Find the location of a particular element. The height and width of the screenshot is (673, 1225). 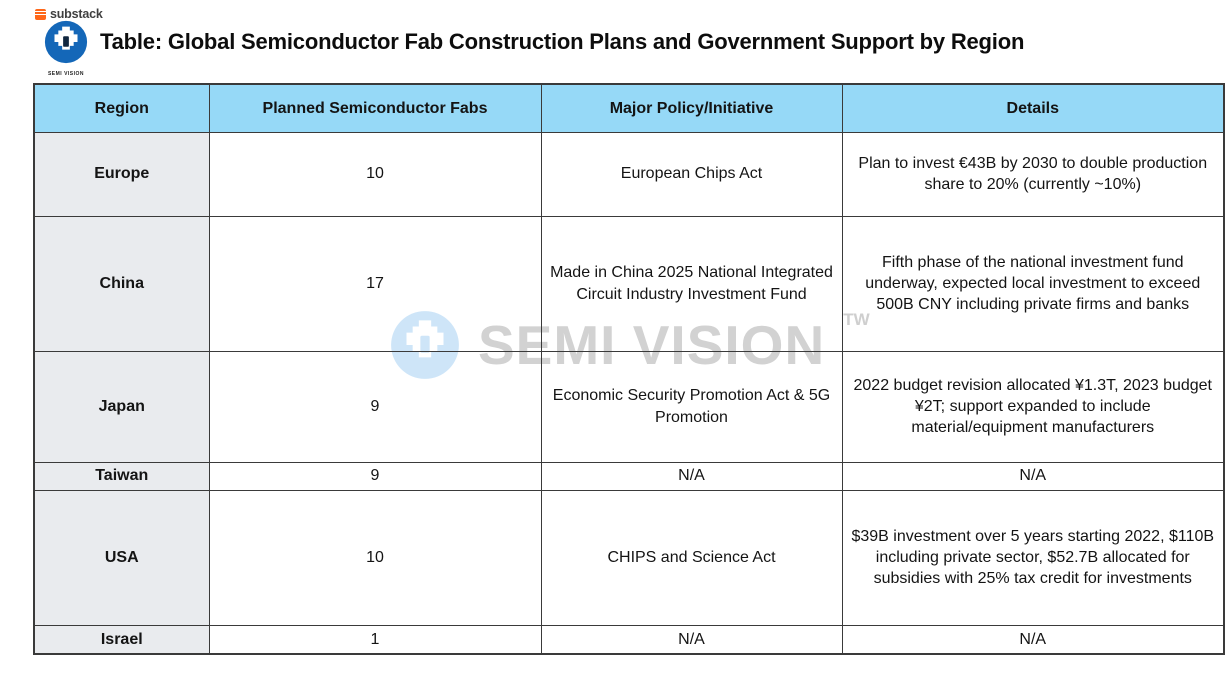

region-cell: China is located at coordinates (121, 283).